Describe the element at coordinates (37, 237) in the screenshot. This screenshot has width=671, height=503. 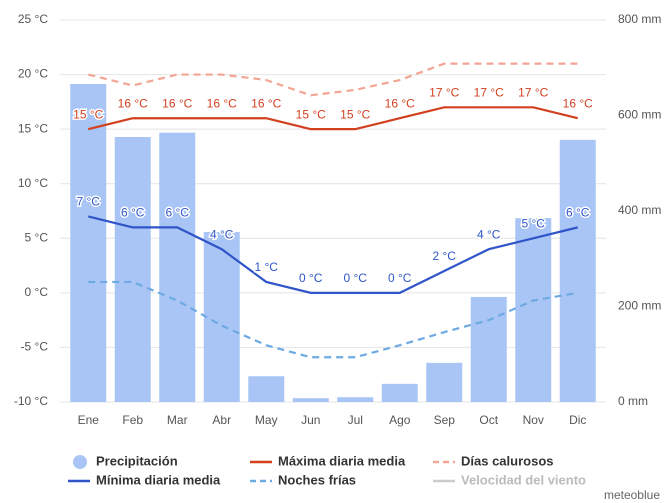
I see `y-tick-label: 5 °C` at that location.